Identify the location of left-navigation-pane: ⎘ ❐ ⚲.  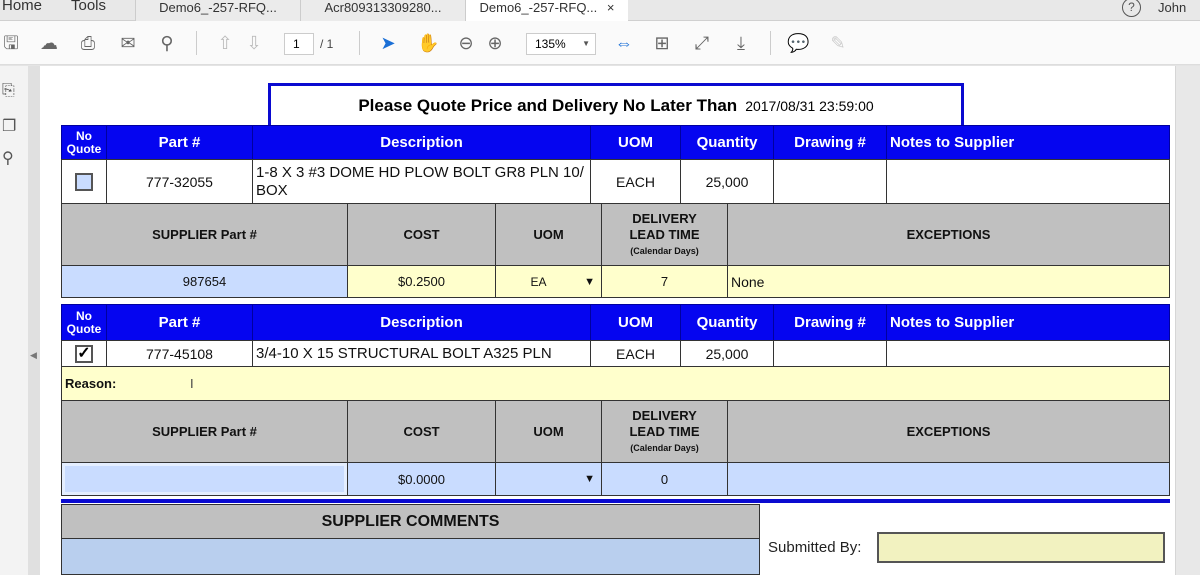
(14, 320).